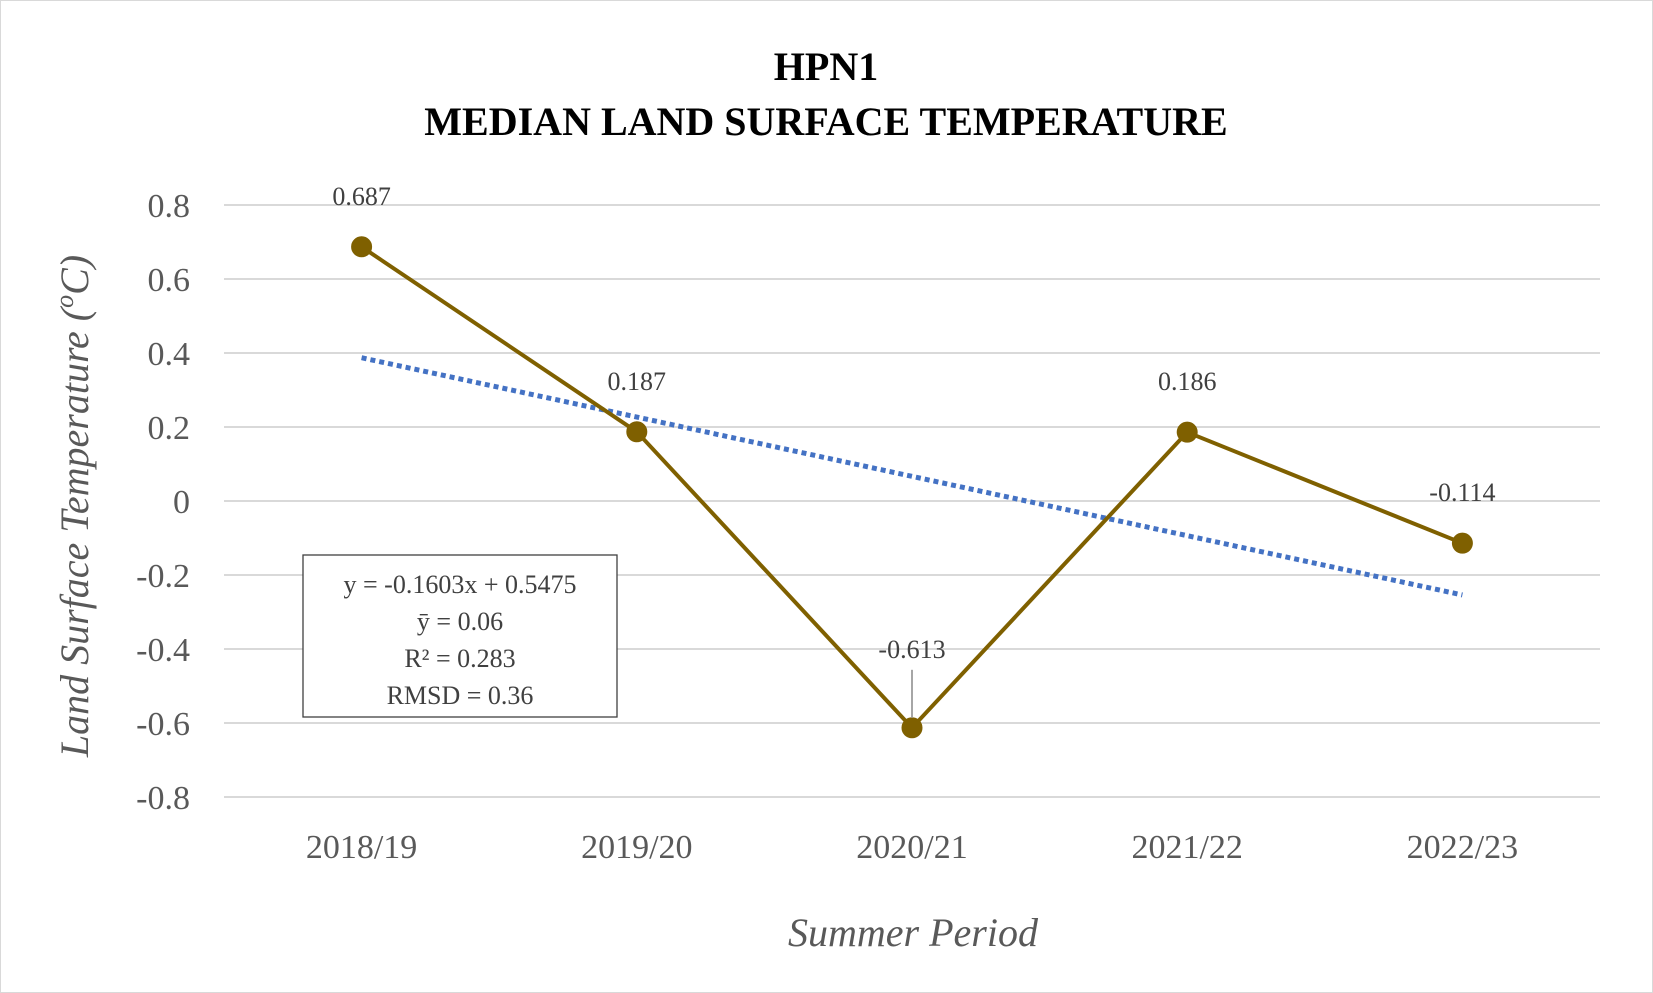 The width and height of the screenshot is (1653, 993). Describe the element at coordinates (163, 798) in the screenshot. I see `y-tick-label: -0.8` at that location.